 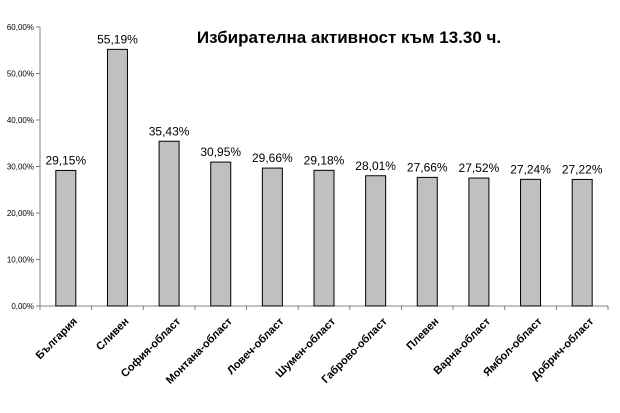 I want to click on data-label: 27,52%, so click(x=479, y=168).